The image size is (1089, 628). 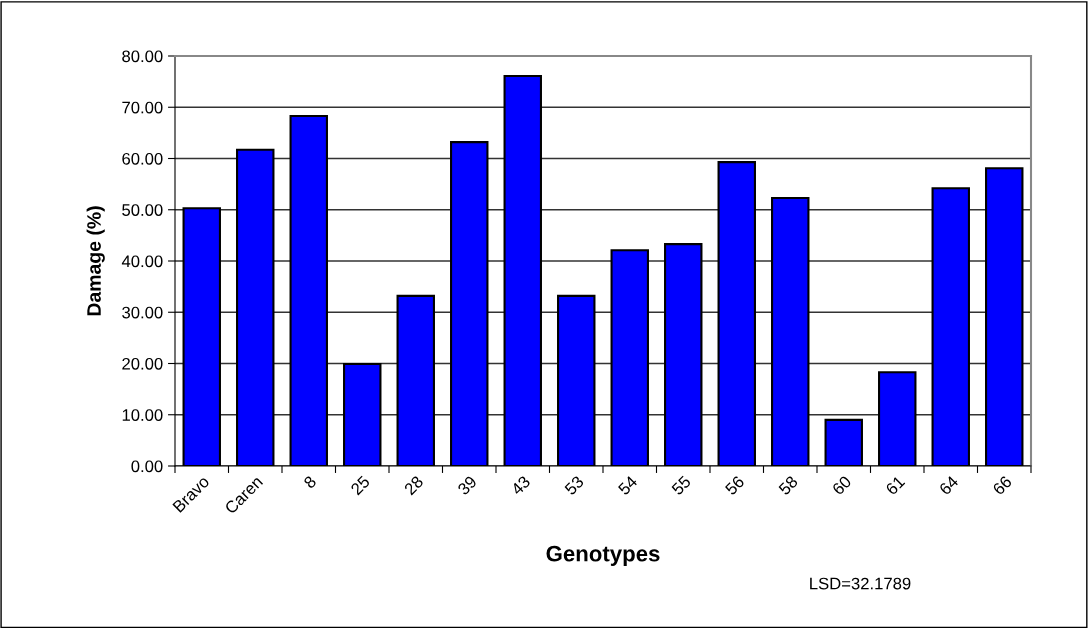 What do you see at coordinates (95, 261) in the screenshot?
I see `y-axis-title: Damage (%)` at bounding box center [95, 261].